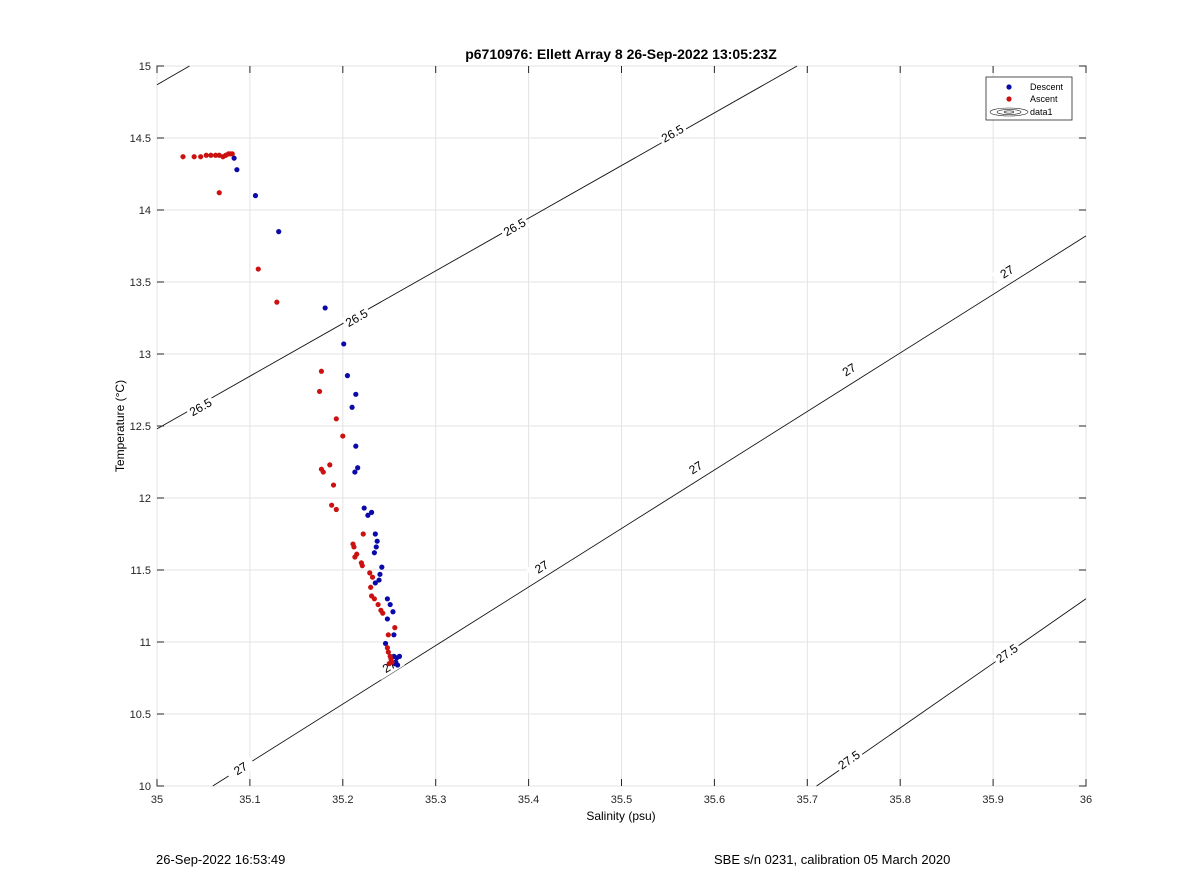  I want to click on y-tick-label: 15, so click(145, 67).